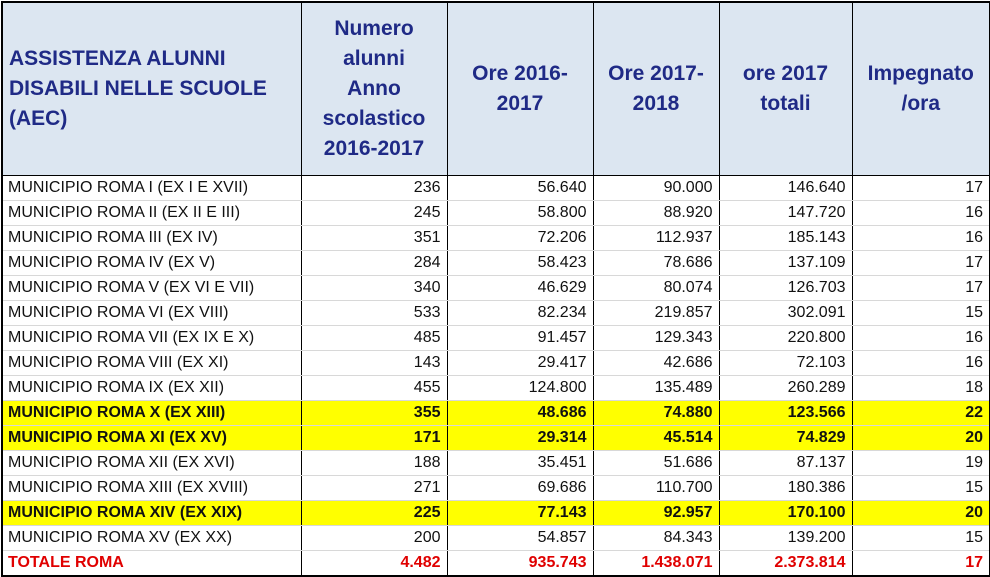  Describe the element at coordinates (374, 388) in the screenshot. I see `numero-alunni-cell: 455` at that location.